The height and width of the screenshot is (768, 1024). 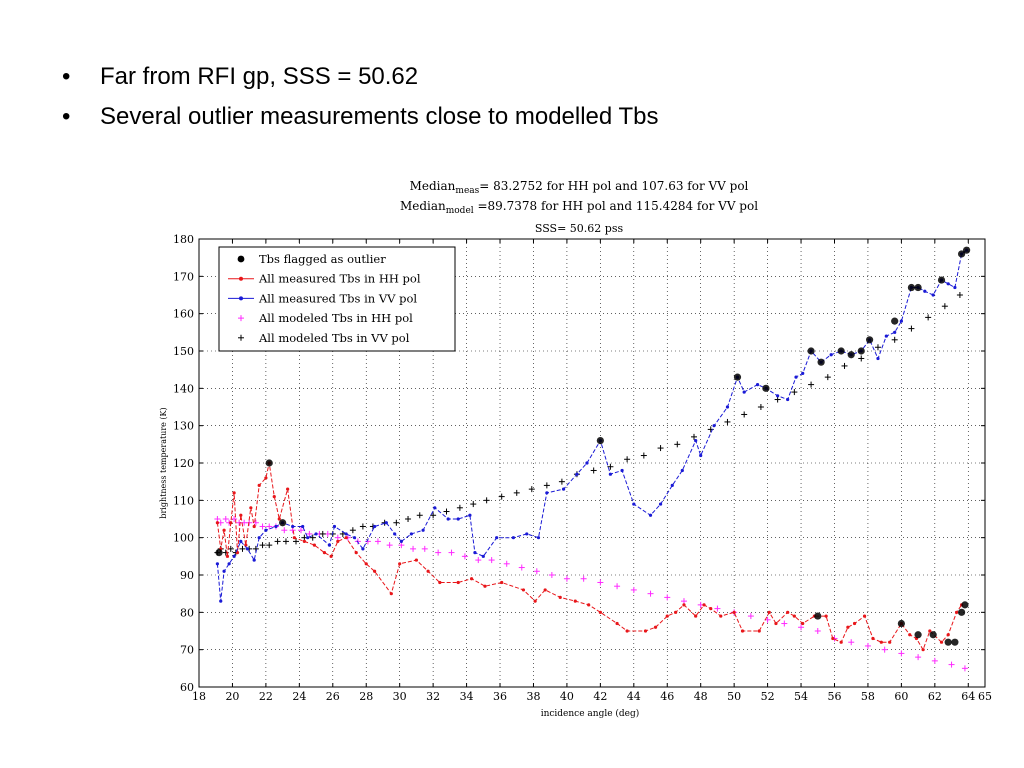 What do you see at coordinates (579, 228) in the screenshot?
I see `chart-title-line3: SSS= 50.62 pss` at bounding box center [579, 228].